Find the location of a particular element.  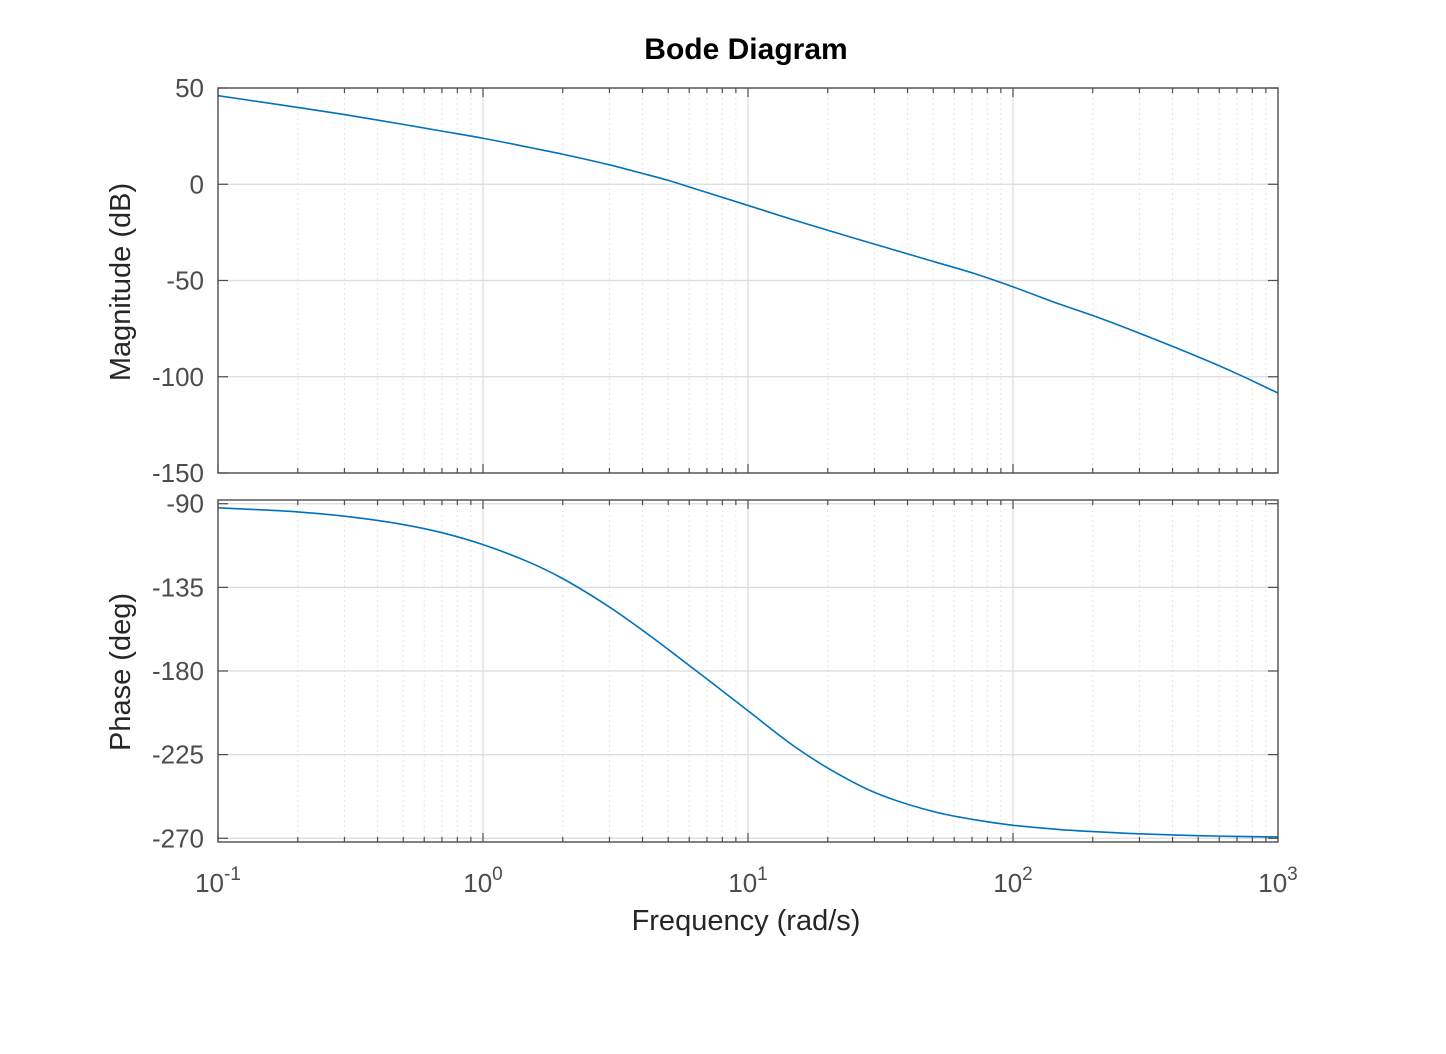

phase-ytick-label: -180 is located at coordinates (178, 671).